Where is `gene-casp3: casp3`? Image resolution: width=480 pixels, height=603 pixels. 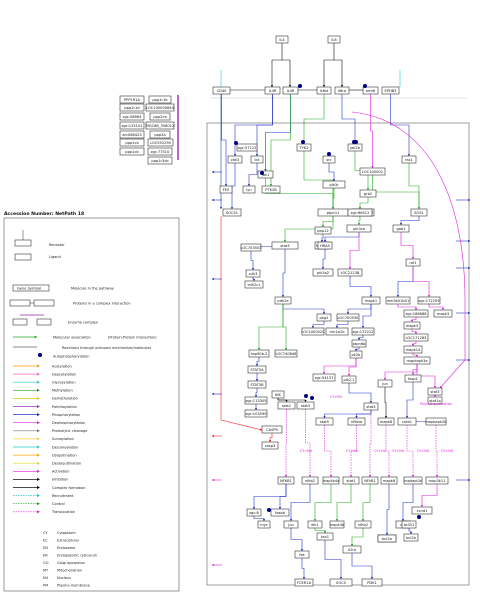
gene-casp3: casp3 is located at coordinates (270, 445).